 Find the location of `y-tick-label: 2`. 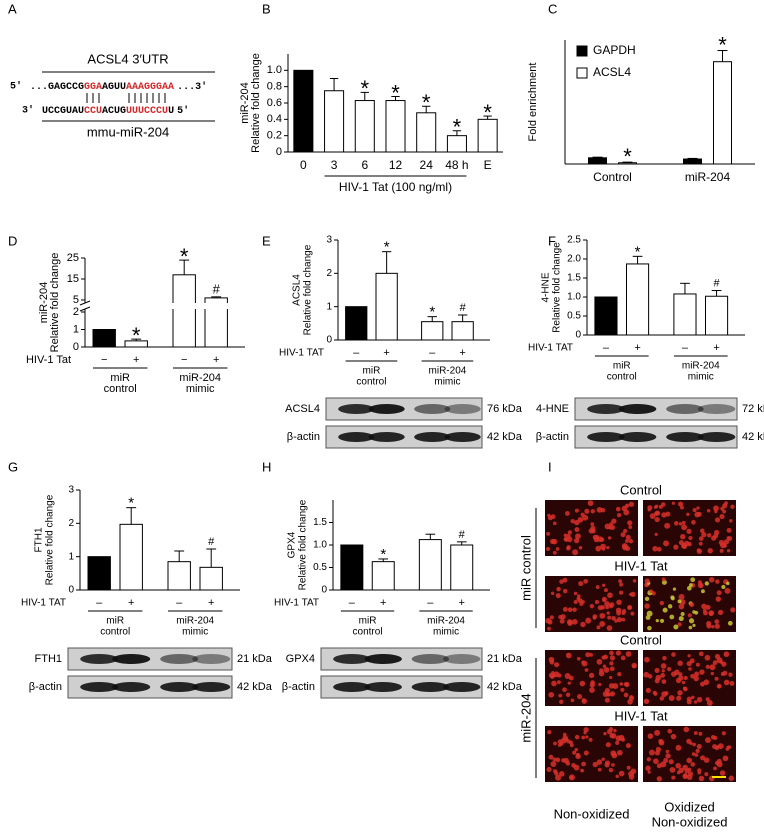

y-tick-label: 2 is located at coordinates (71, 523).